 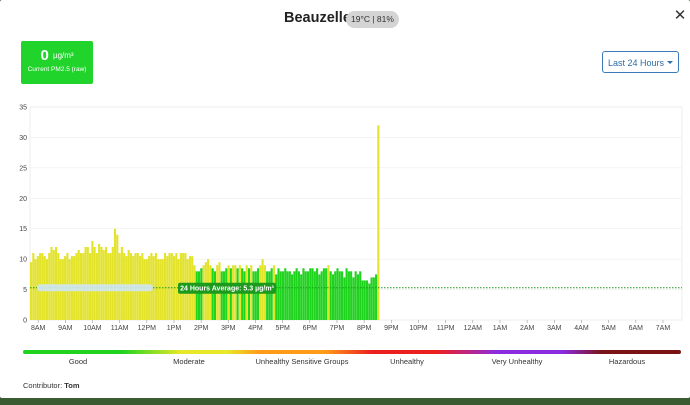 What do you see at coordinates (640, 62) in the screenshot?
I see `time-range-dropdown: Last 24 Hours` at bounding box center [640, 62].